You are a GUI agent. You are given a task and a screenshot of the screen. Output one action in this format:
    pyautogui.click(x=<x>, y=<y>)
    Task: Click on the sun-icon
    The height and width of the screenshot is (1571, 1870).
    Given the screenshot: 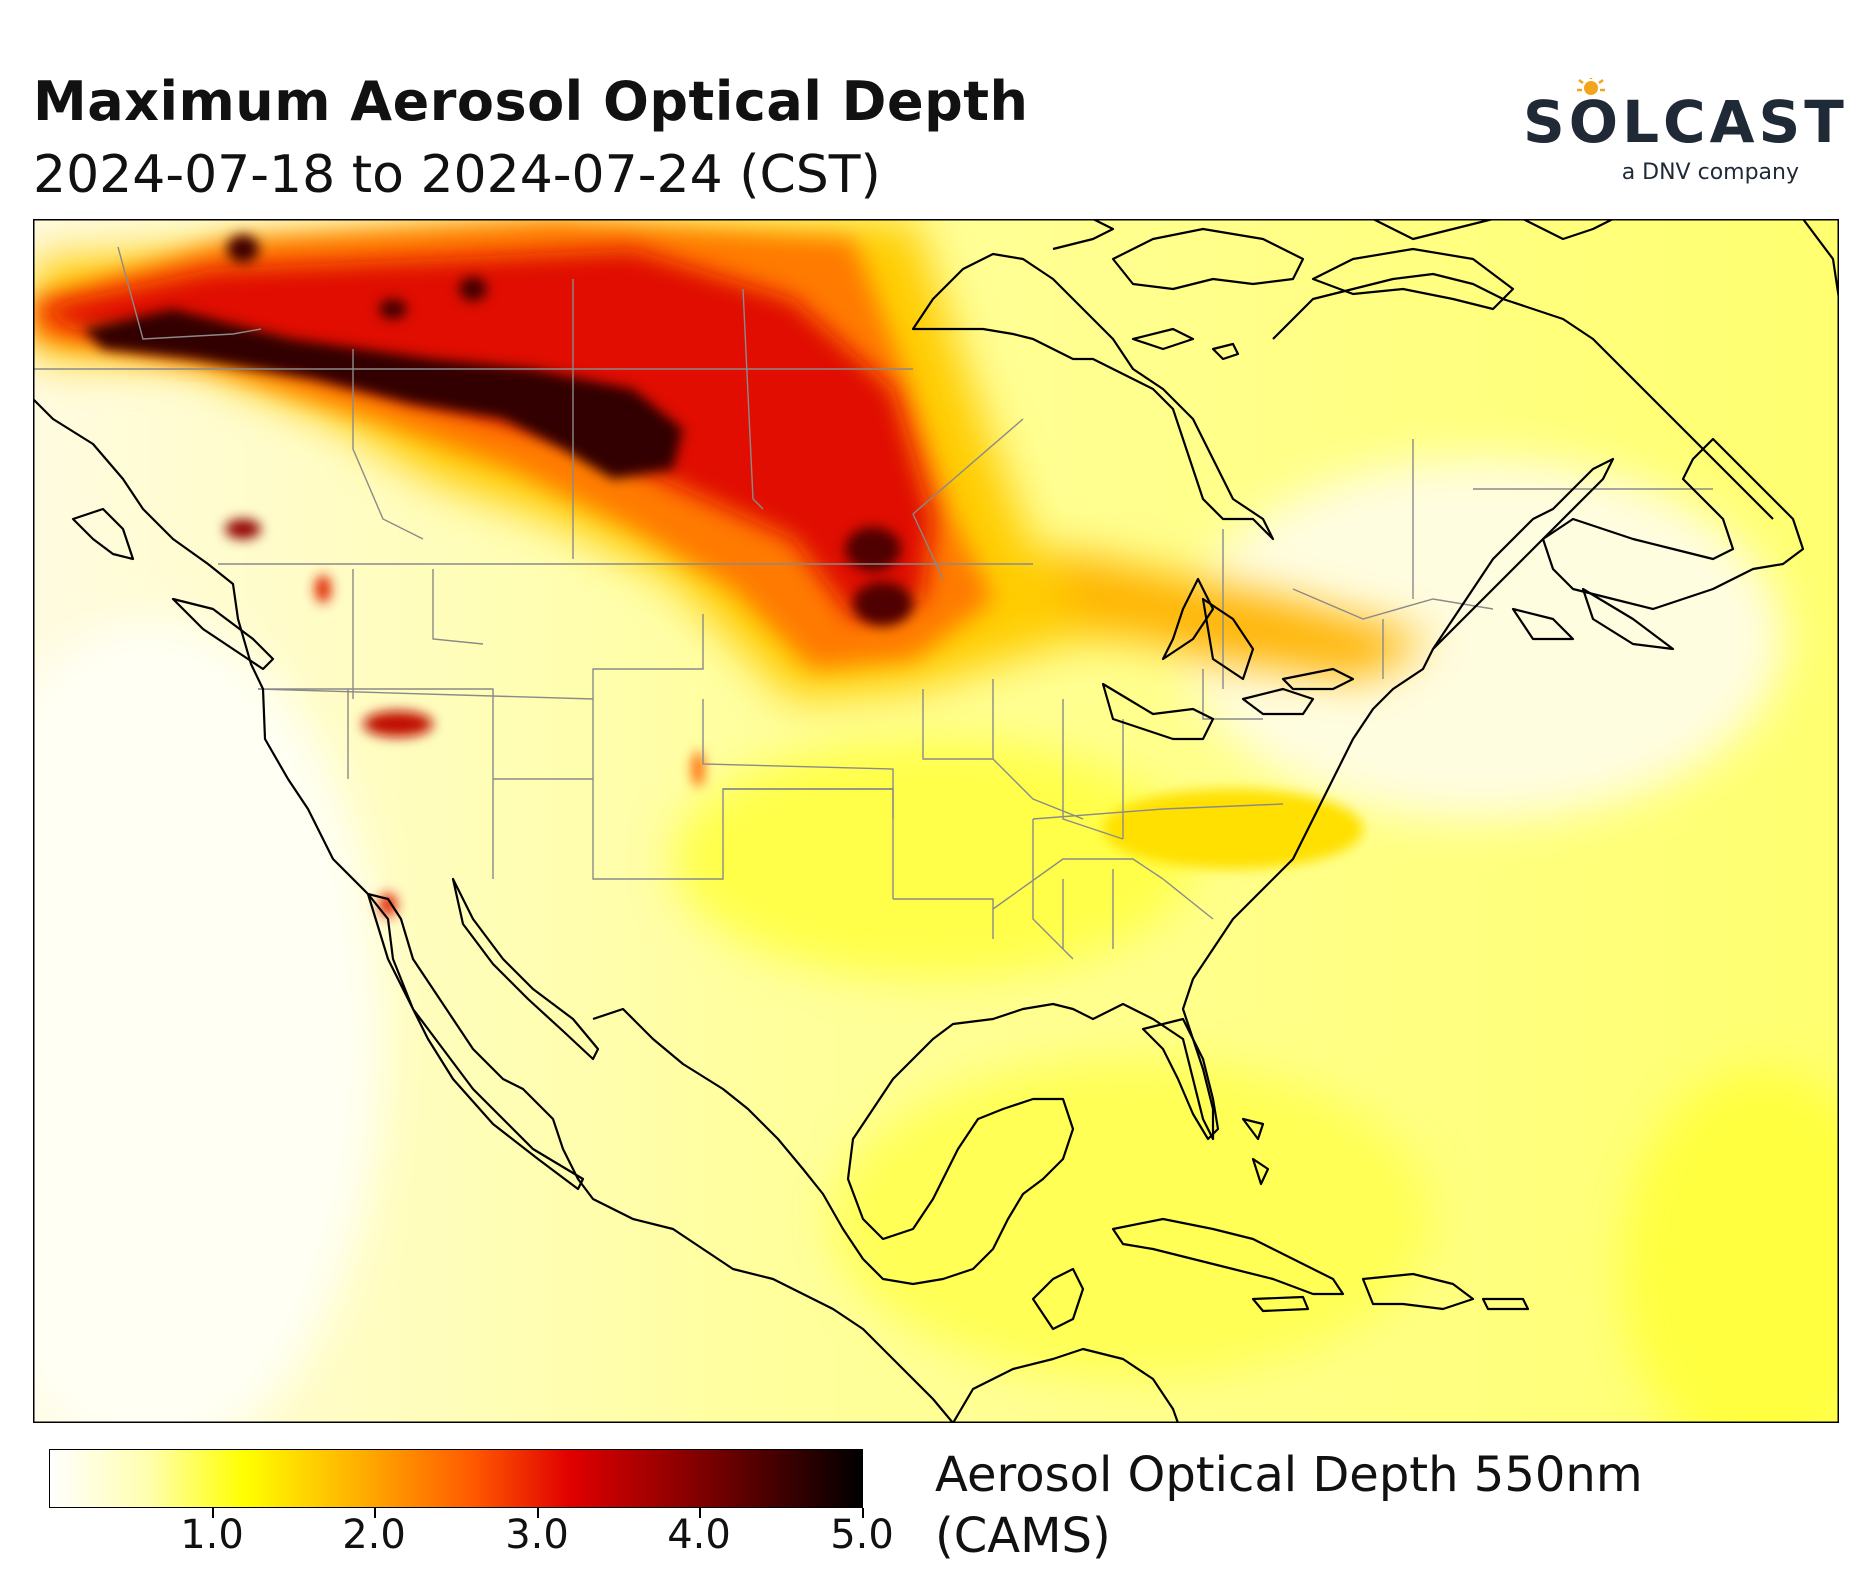 What is the action you would take?
    pyautogui.click(x=1591, y=86)
    